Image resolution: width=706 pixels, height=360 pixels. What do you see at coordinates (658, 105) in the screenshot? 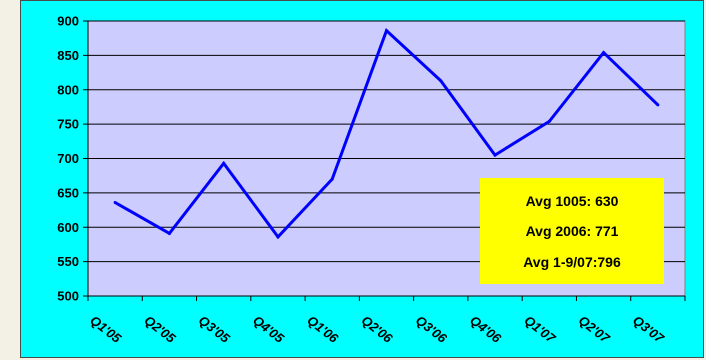
I see `data-point-Q3'07` at bounding box center [658, 105].